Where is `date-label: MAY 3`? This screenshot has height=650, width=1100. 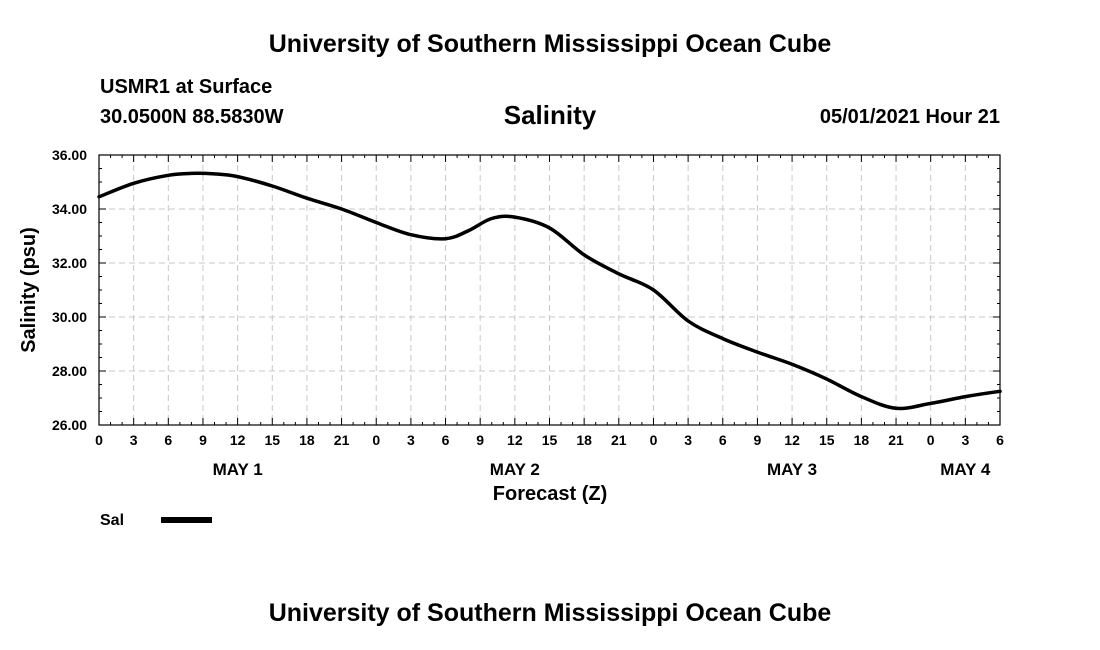 date-label: MAY 3 is located at coordinates (792, 469).